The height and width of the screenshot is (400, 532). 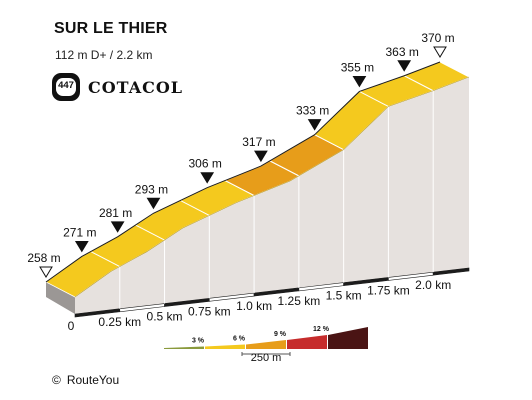 I want to click on elevation-label: 333 m, so click(x=312, y=111).